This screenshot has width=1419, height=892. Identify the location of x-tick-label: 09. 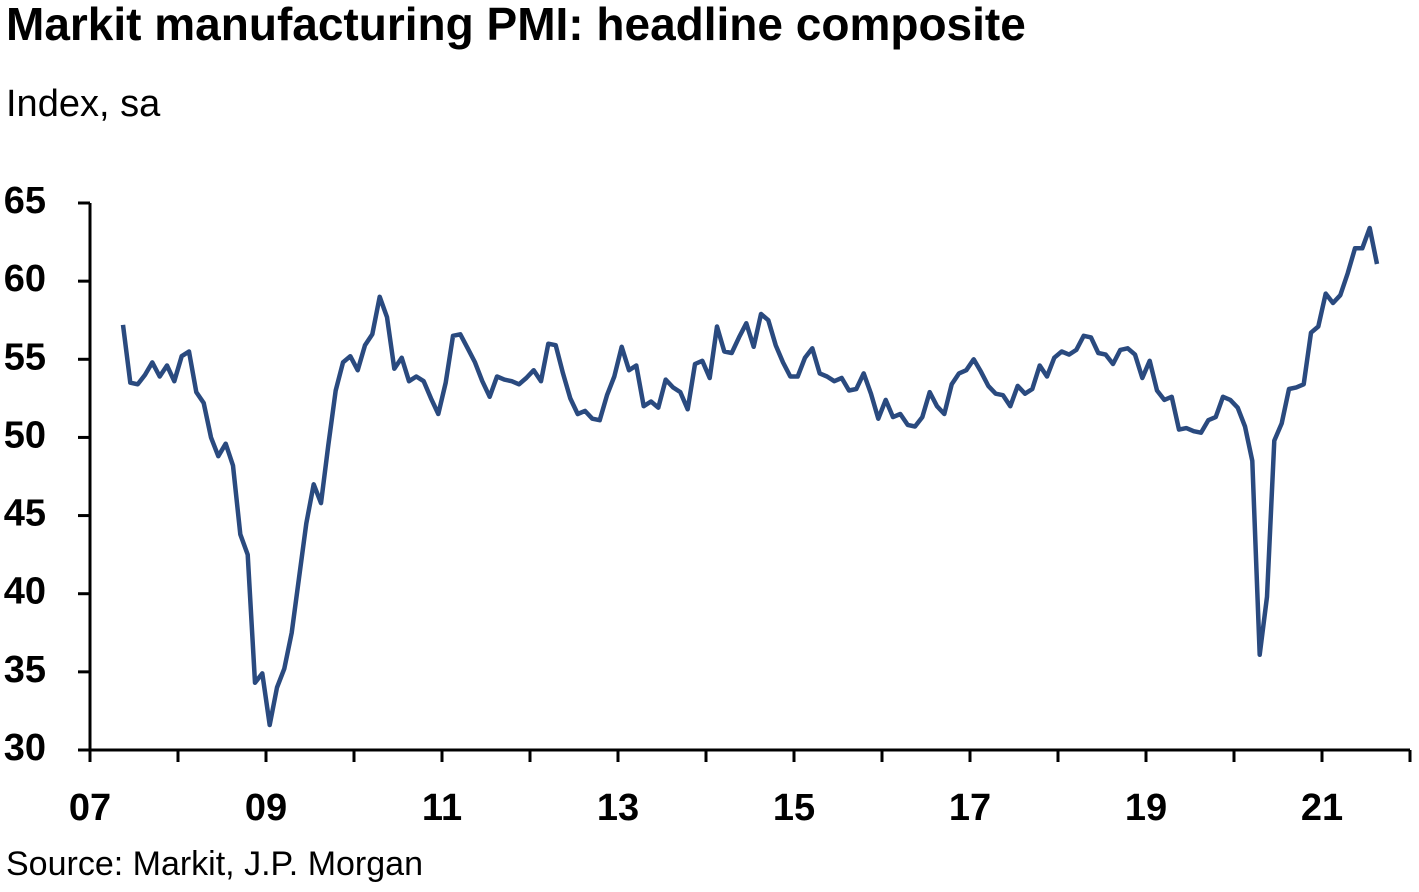
(266, 808).